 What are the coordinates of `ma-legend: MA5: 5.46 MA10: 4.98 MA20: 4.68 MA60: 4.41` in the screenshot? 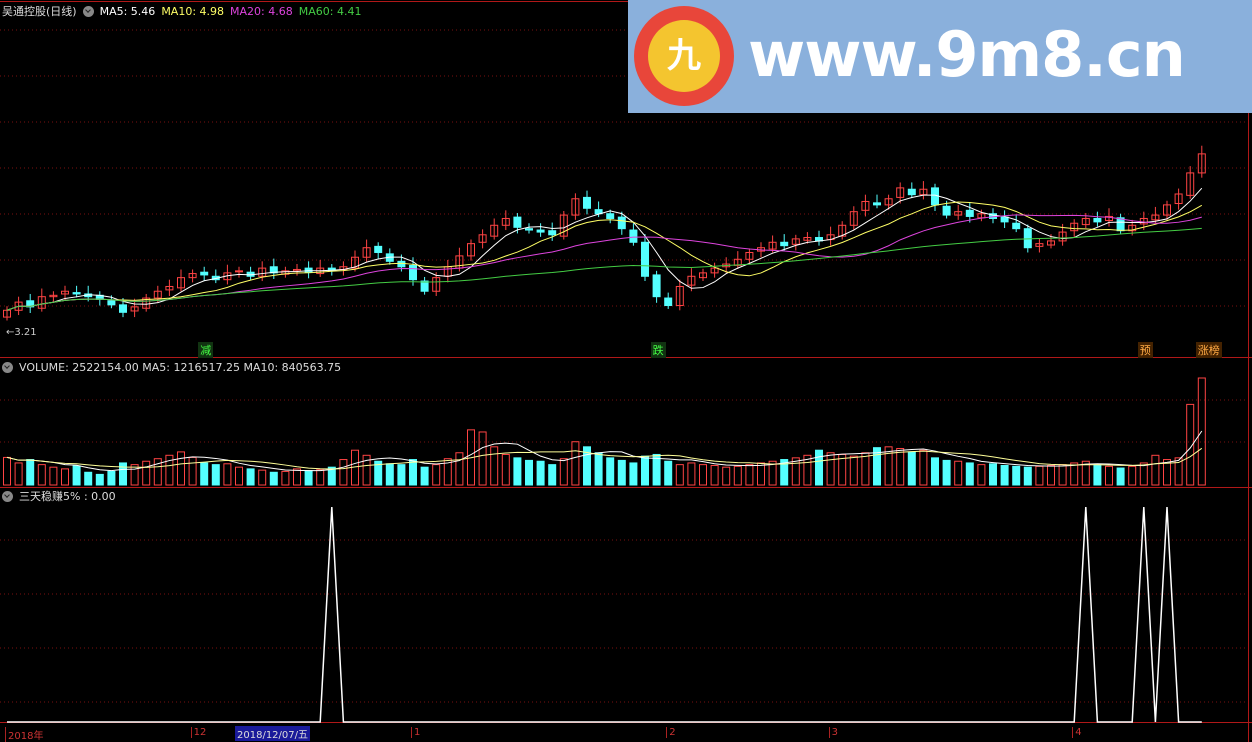 It's located at (231, 11).